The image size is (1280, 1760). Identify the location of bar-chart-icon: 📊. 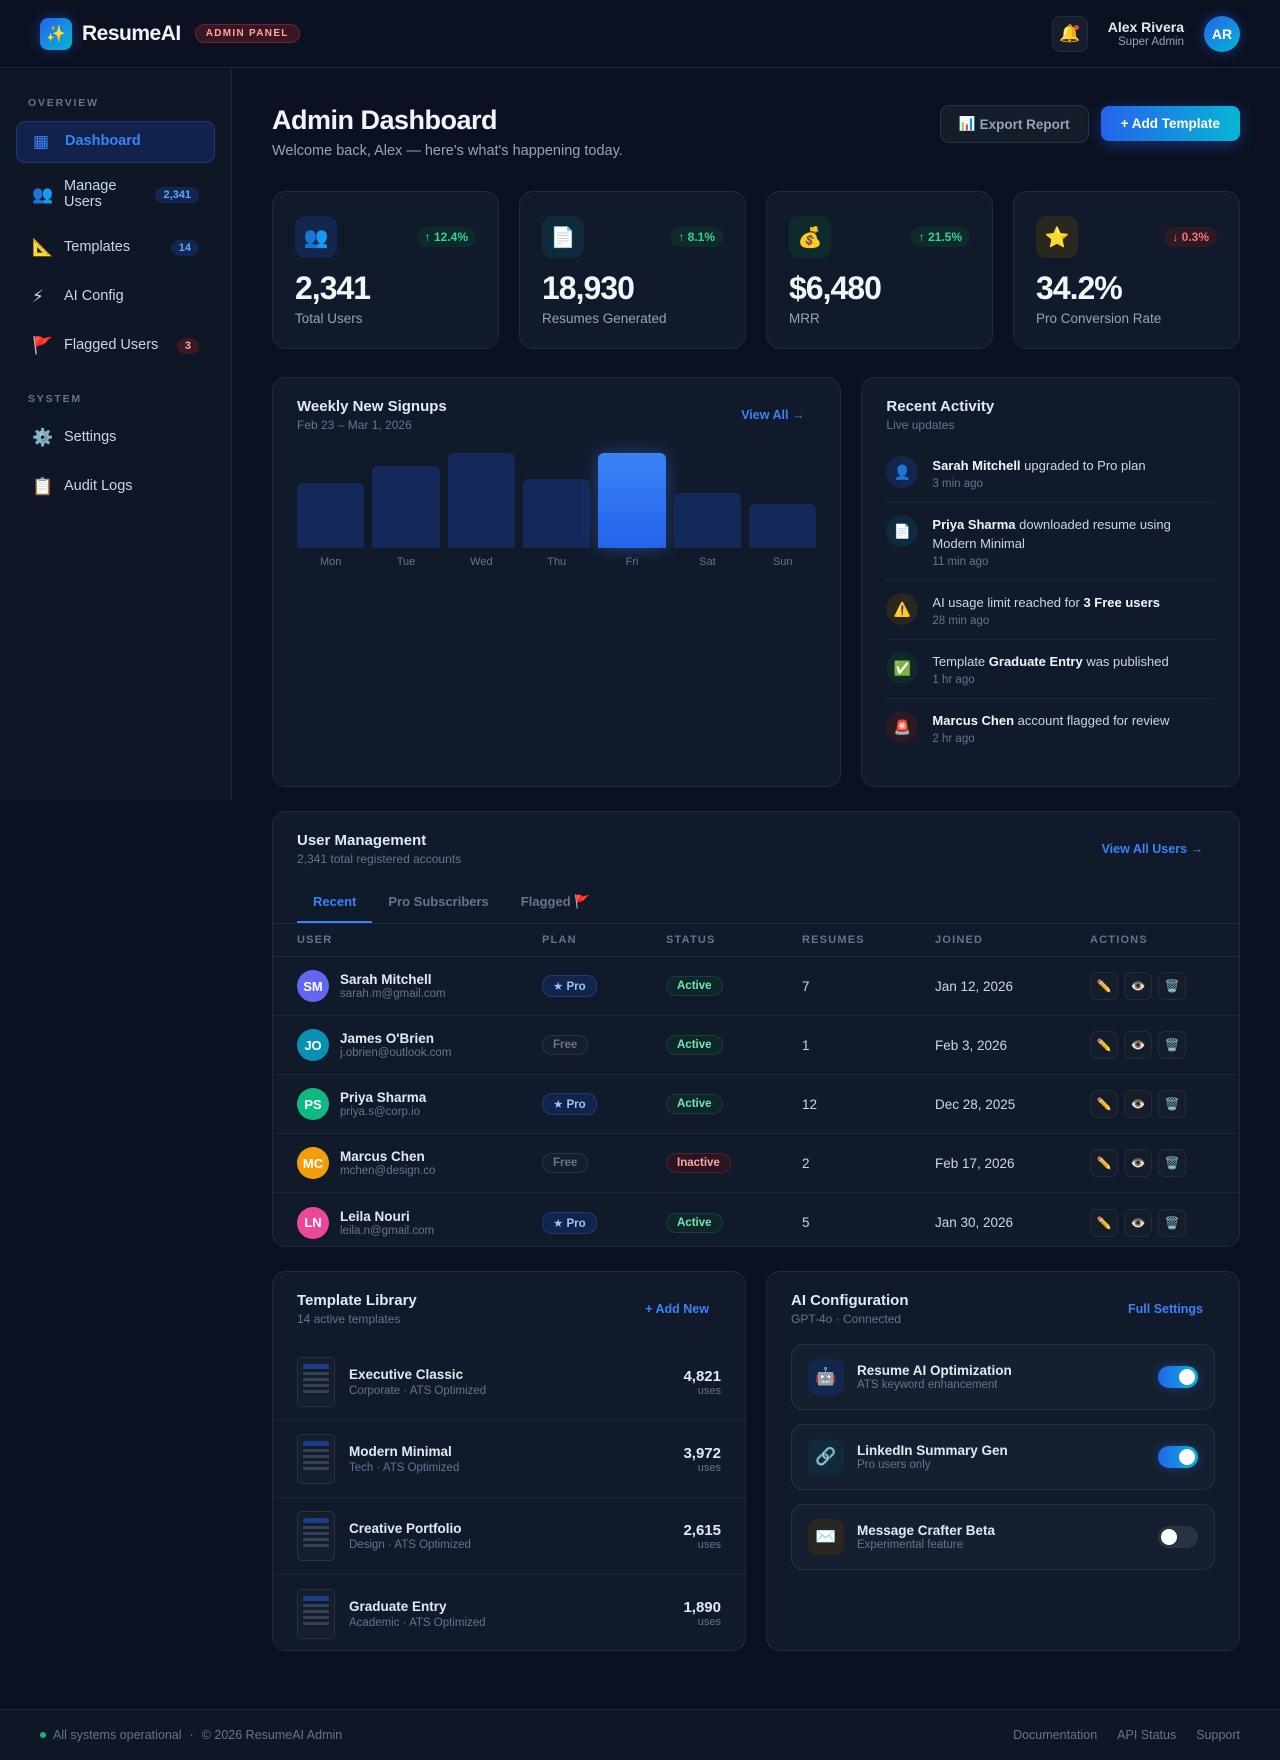
(967, 123).